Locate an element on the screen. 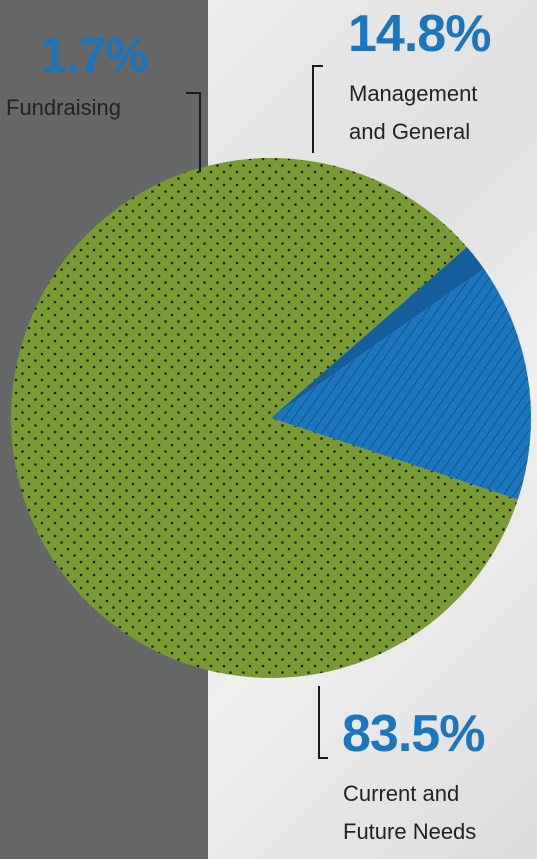  pie-slice-management-texture is located at coordinates (401, 384).